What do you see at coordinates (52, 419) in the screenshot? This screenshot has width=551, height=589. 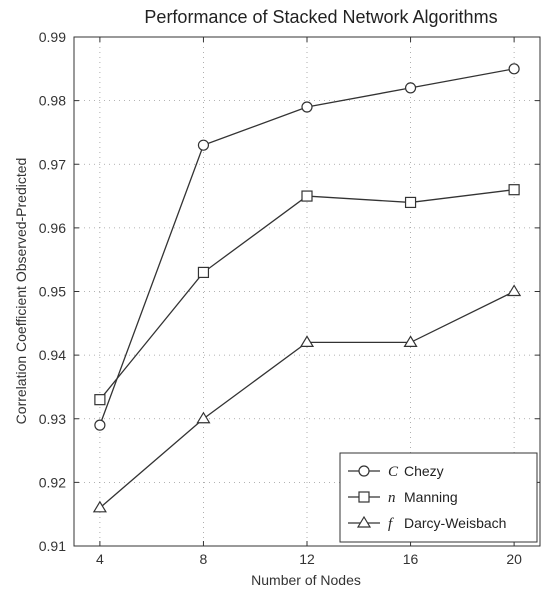 I see `y-tick-label: 0.93` at bounding box center [52, 419].